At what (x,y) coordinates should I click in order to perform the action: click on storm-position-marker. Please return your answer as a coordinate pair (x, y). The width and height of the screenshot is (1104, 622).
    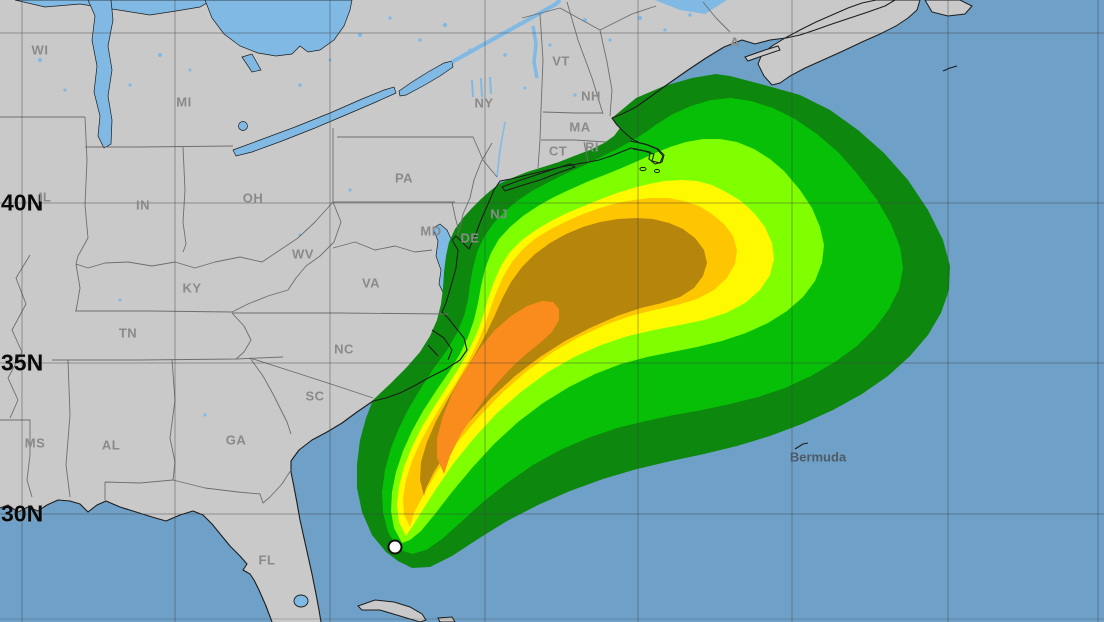
    Looking at the image, I should click on (395, 547).